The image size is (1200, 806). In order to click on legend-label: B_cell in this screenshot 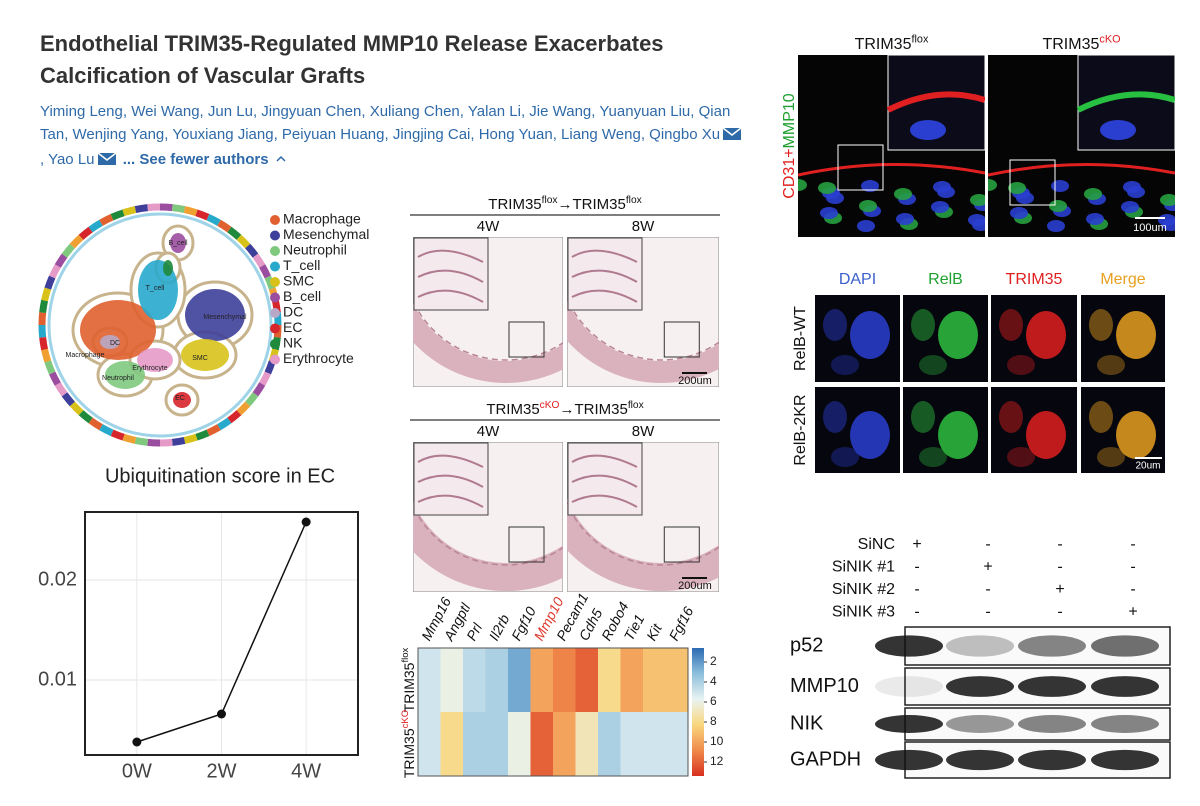, I will do `click(302, 296)`.